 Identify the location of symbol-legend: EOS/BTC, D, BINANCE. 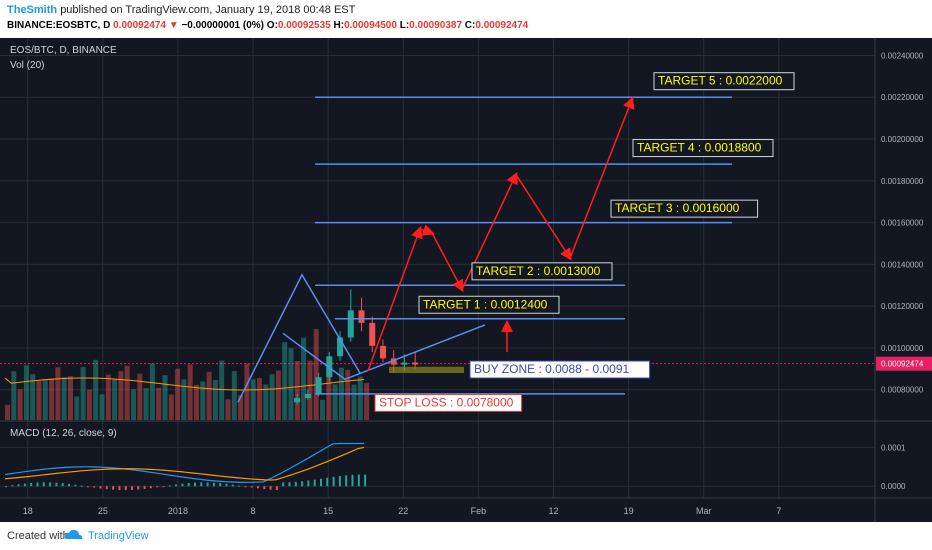
(63, 50).